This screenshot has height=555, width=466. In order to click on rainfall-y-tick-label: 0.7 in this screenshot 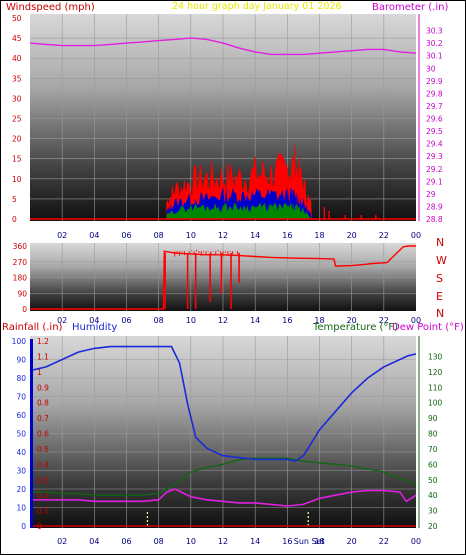, I will do `click(43, 418)`.